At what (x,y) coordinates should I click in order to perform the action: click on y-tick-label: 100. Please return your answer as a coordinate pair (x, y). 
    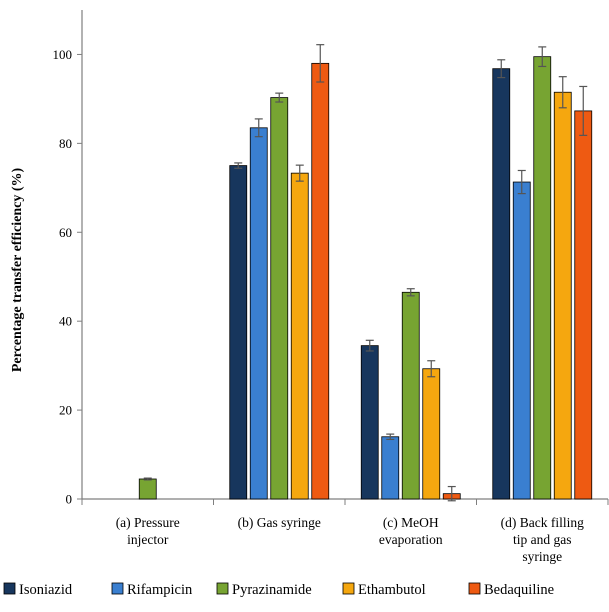
    Looking at the image, I should click on (63, 54).